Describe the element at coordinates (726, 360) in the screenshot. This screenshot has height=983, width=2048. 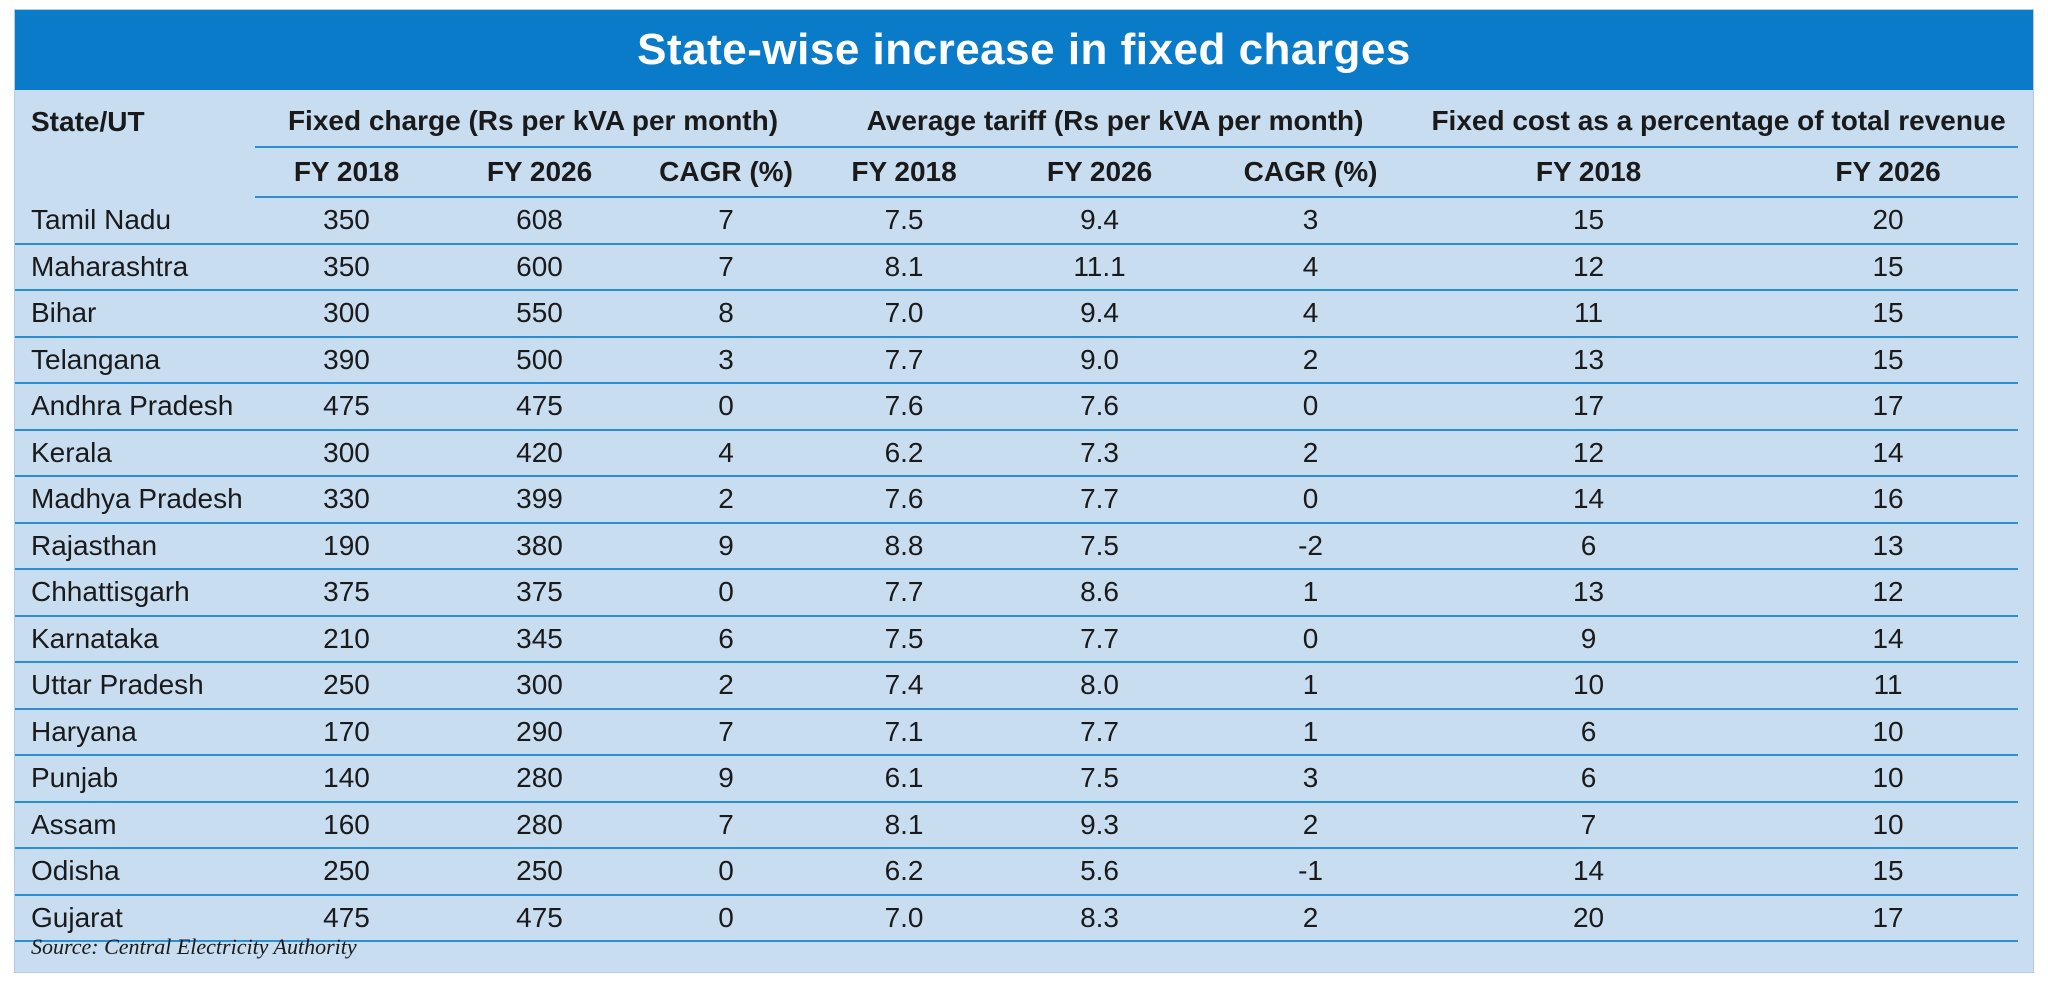
I see `fixed-charge-cagr: 3` at that location.